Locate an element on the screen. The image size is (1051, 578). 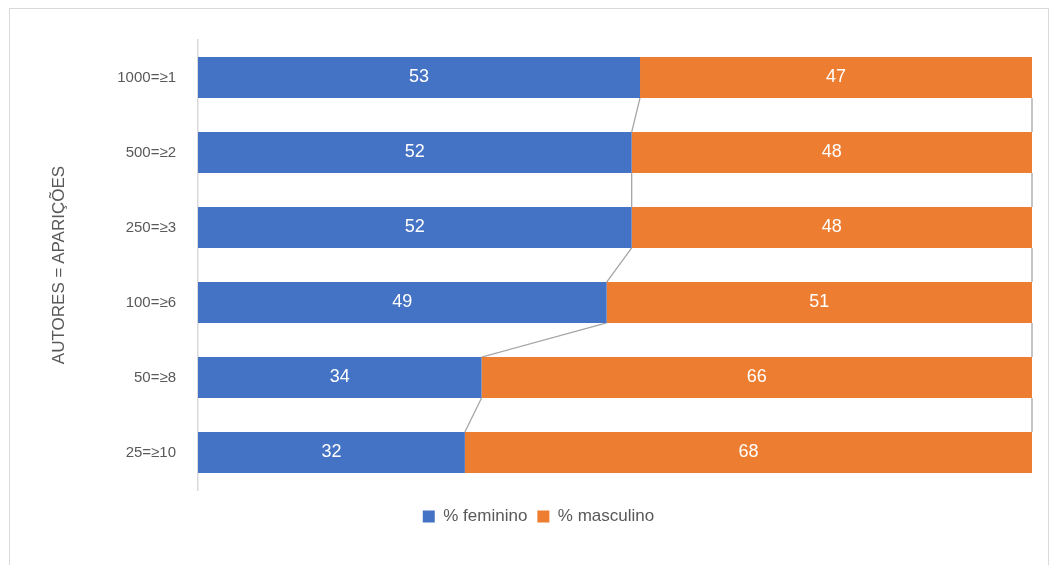
data-label: 68 is located at coordinates (748, 451).